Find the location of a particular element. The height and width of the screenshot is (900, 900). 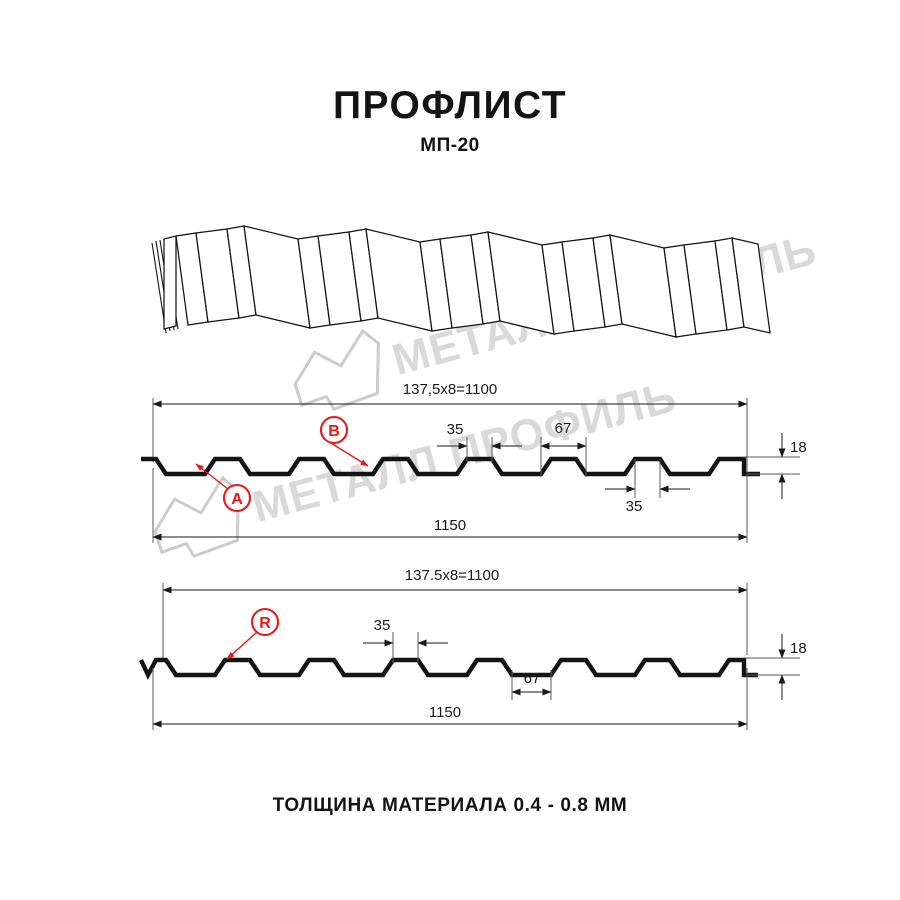

product-code: МП-20 is located at coordinates (450, 145).